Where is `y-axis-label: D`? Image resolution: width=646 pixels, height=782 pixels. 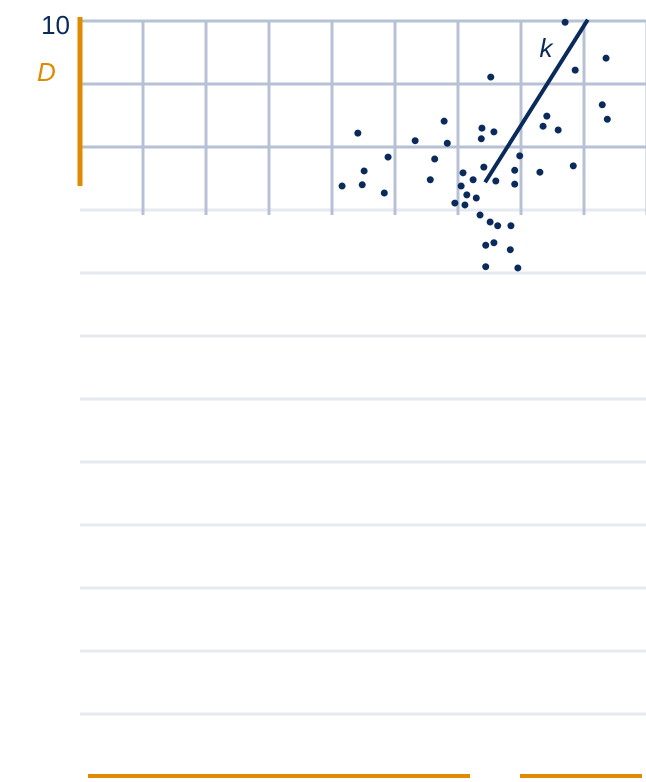 y-axis-label: D is located at coordinates (46, 72).